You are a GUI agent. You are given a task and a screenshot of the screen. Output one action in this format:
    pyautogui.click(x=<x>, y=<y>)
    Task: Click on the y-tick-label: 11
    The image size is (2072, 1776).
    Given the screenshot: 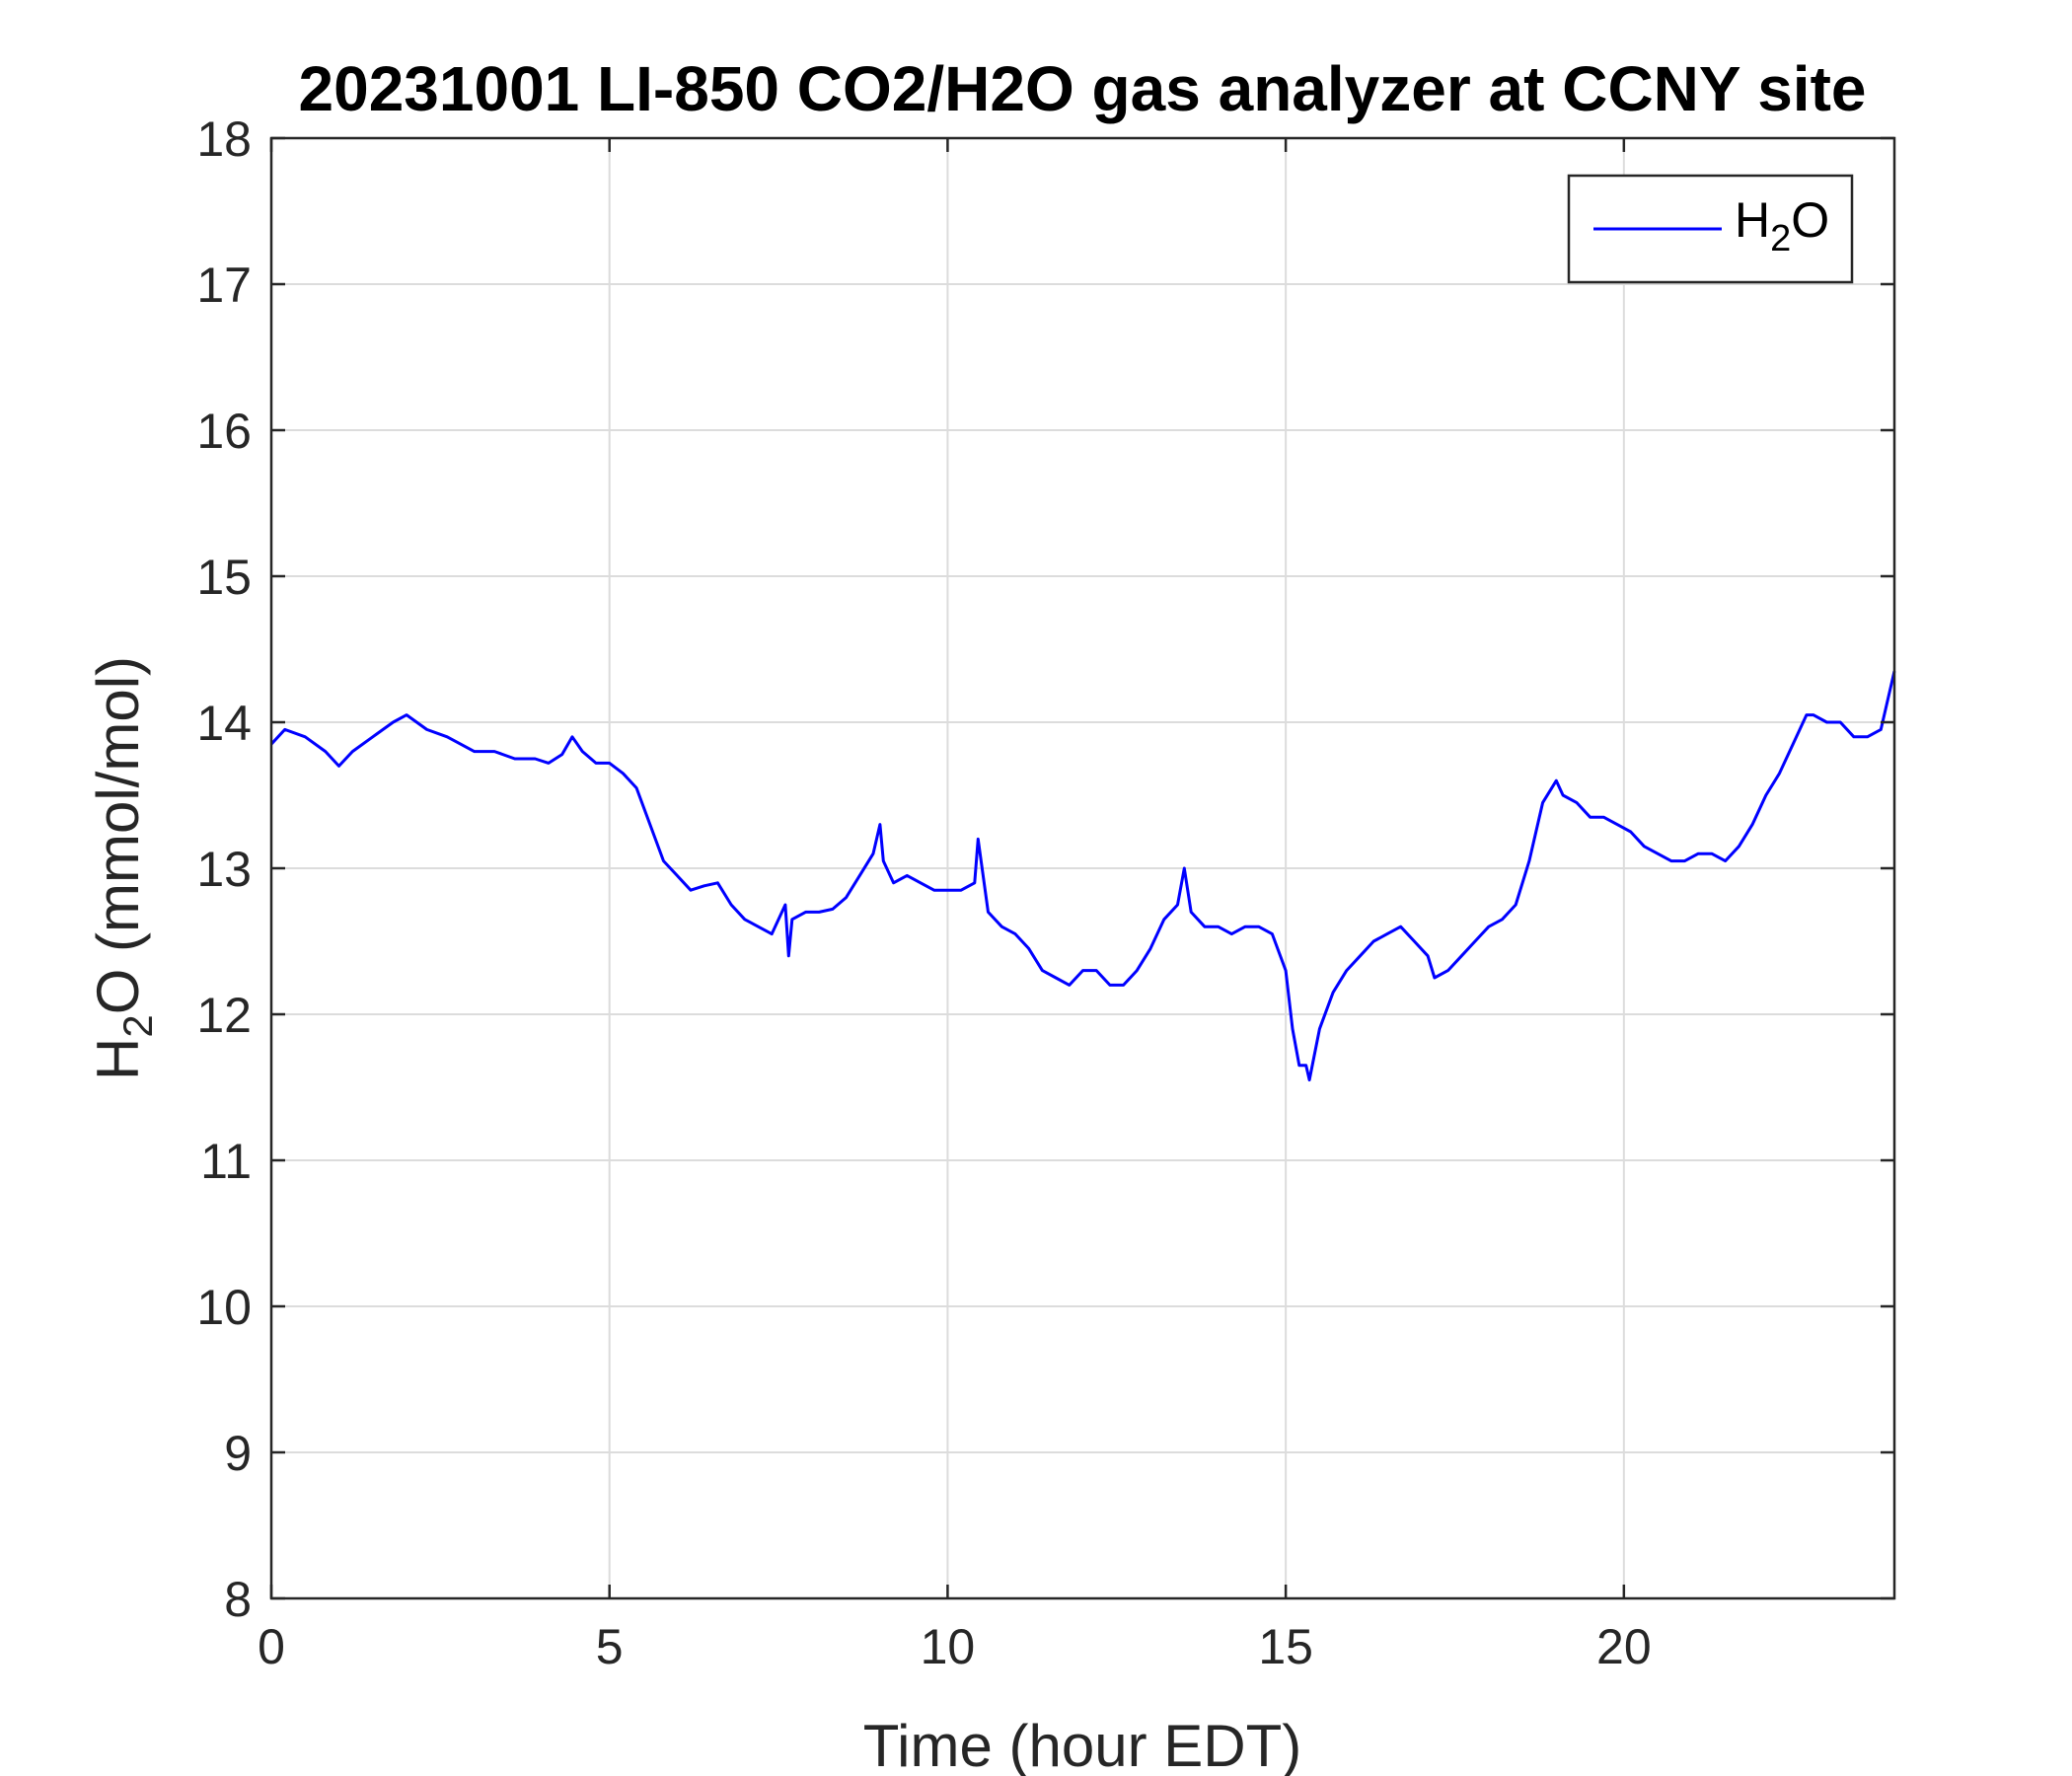 What is the action you would take?
    pyautogui.click(x=226, y=1162)
    